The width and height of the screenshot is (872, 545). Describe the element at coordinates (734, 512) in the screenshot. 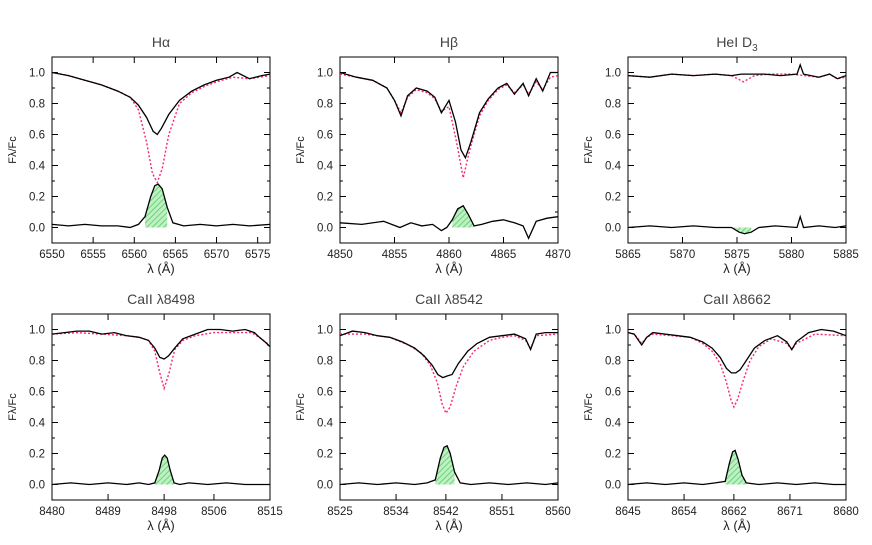

I see `x-tick-label: 8662` at that location.